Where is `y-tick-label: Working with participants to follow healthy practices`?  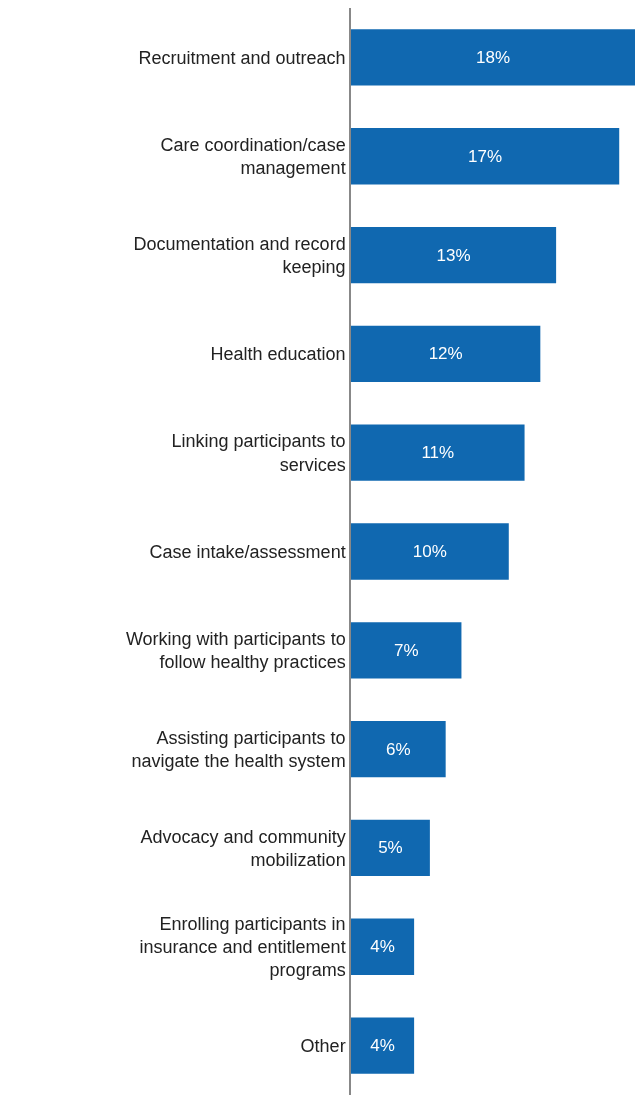
y-tick-label: Working with participants to follow healthy practices is located at coordinates (235, 650).